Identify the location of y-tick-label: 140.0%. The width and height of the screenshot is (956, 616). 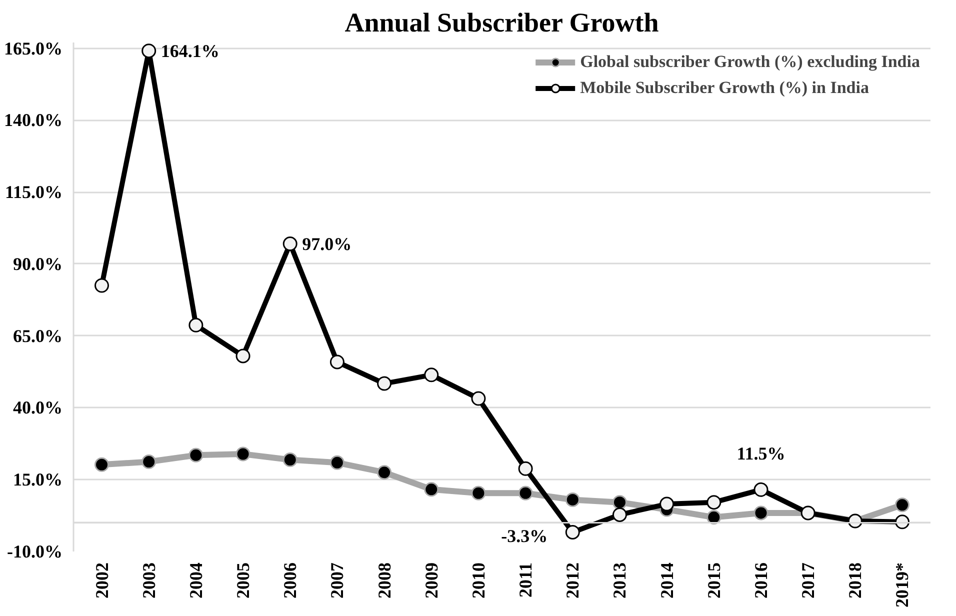
(33, 120).